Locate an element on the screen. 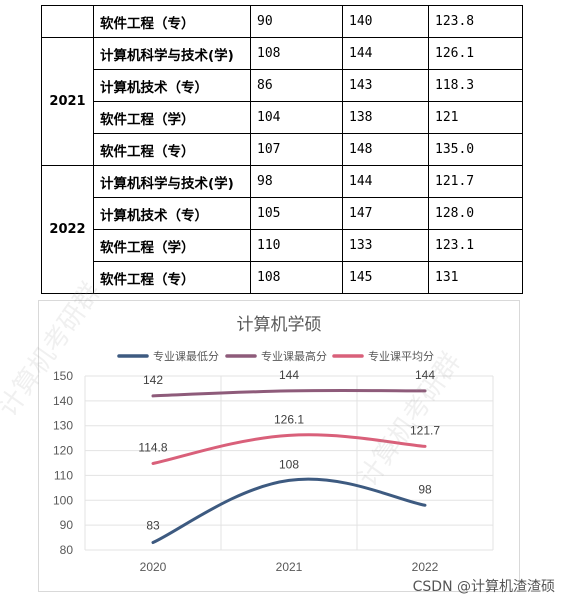 Image resolution: width=565 pixels, height=604 pixels. table-row: 软件工程（学） 104 138 121 is located at coordinates (282, 117).